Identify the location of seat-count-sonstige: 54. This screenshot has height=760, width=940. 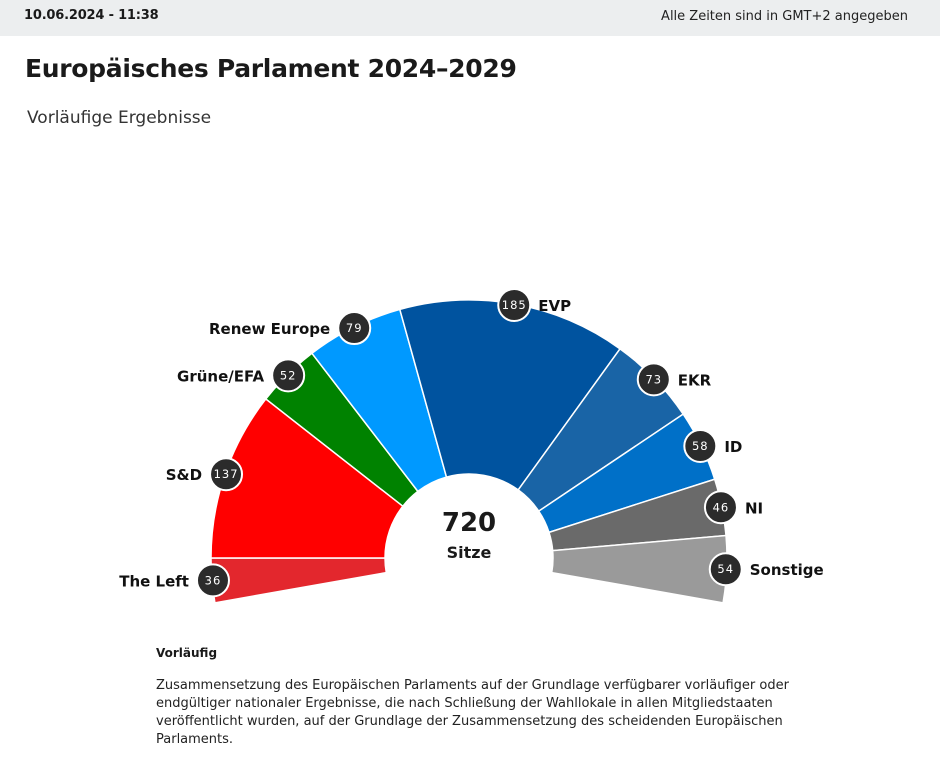
(725, 569).